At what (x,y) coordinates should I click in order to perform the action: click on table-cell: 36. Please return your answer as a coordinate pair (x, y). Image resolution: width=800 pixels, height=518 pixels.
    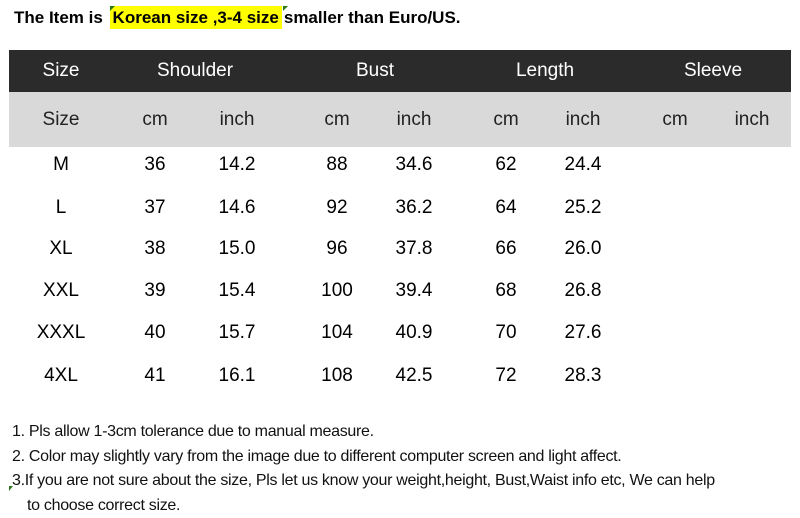
    Looking at the image, I should click on (154, 165).